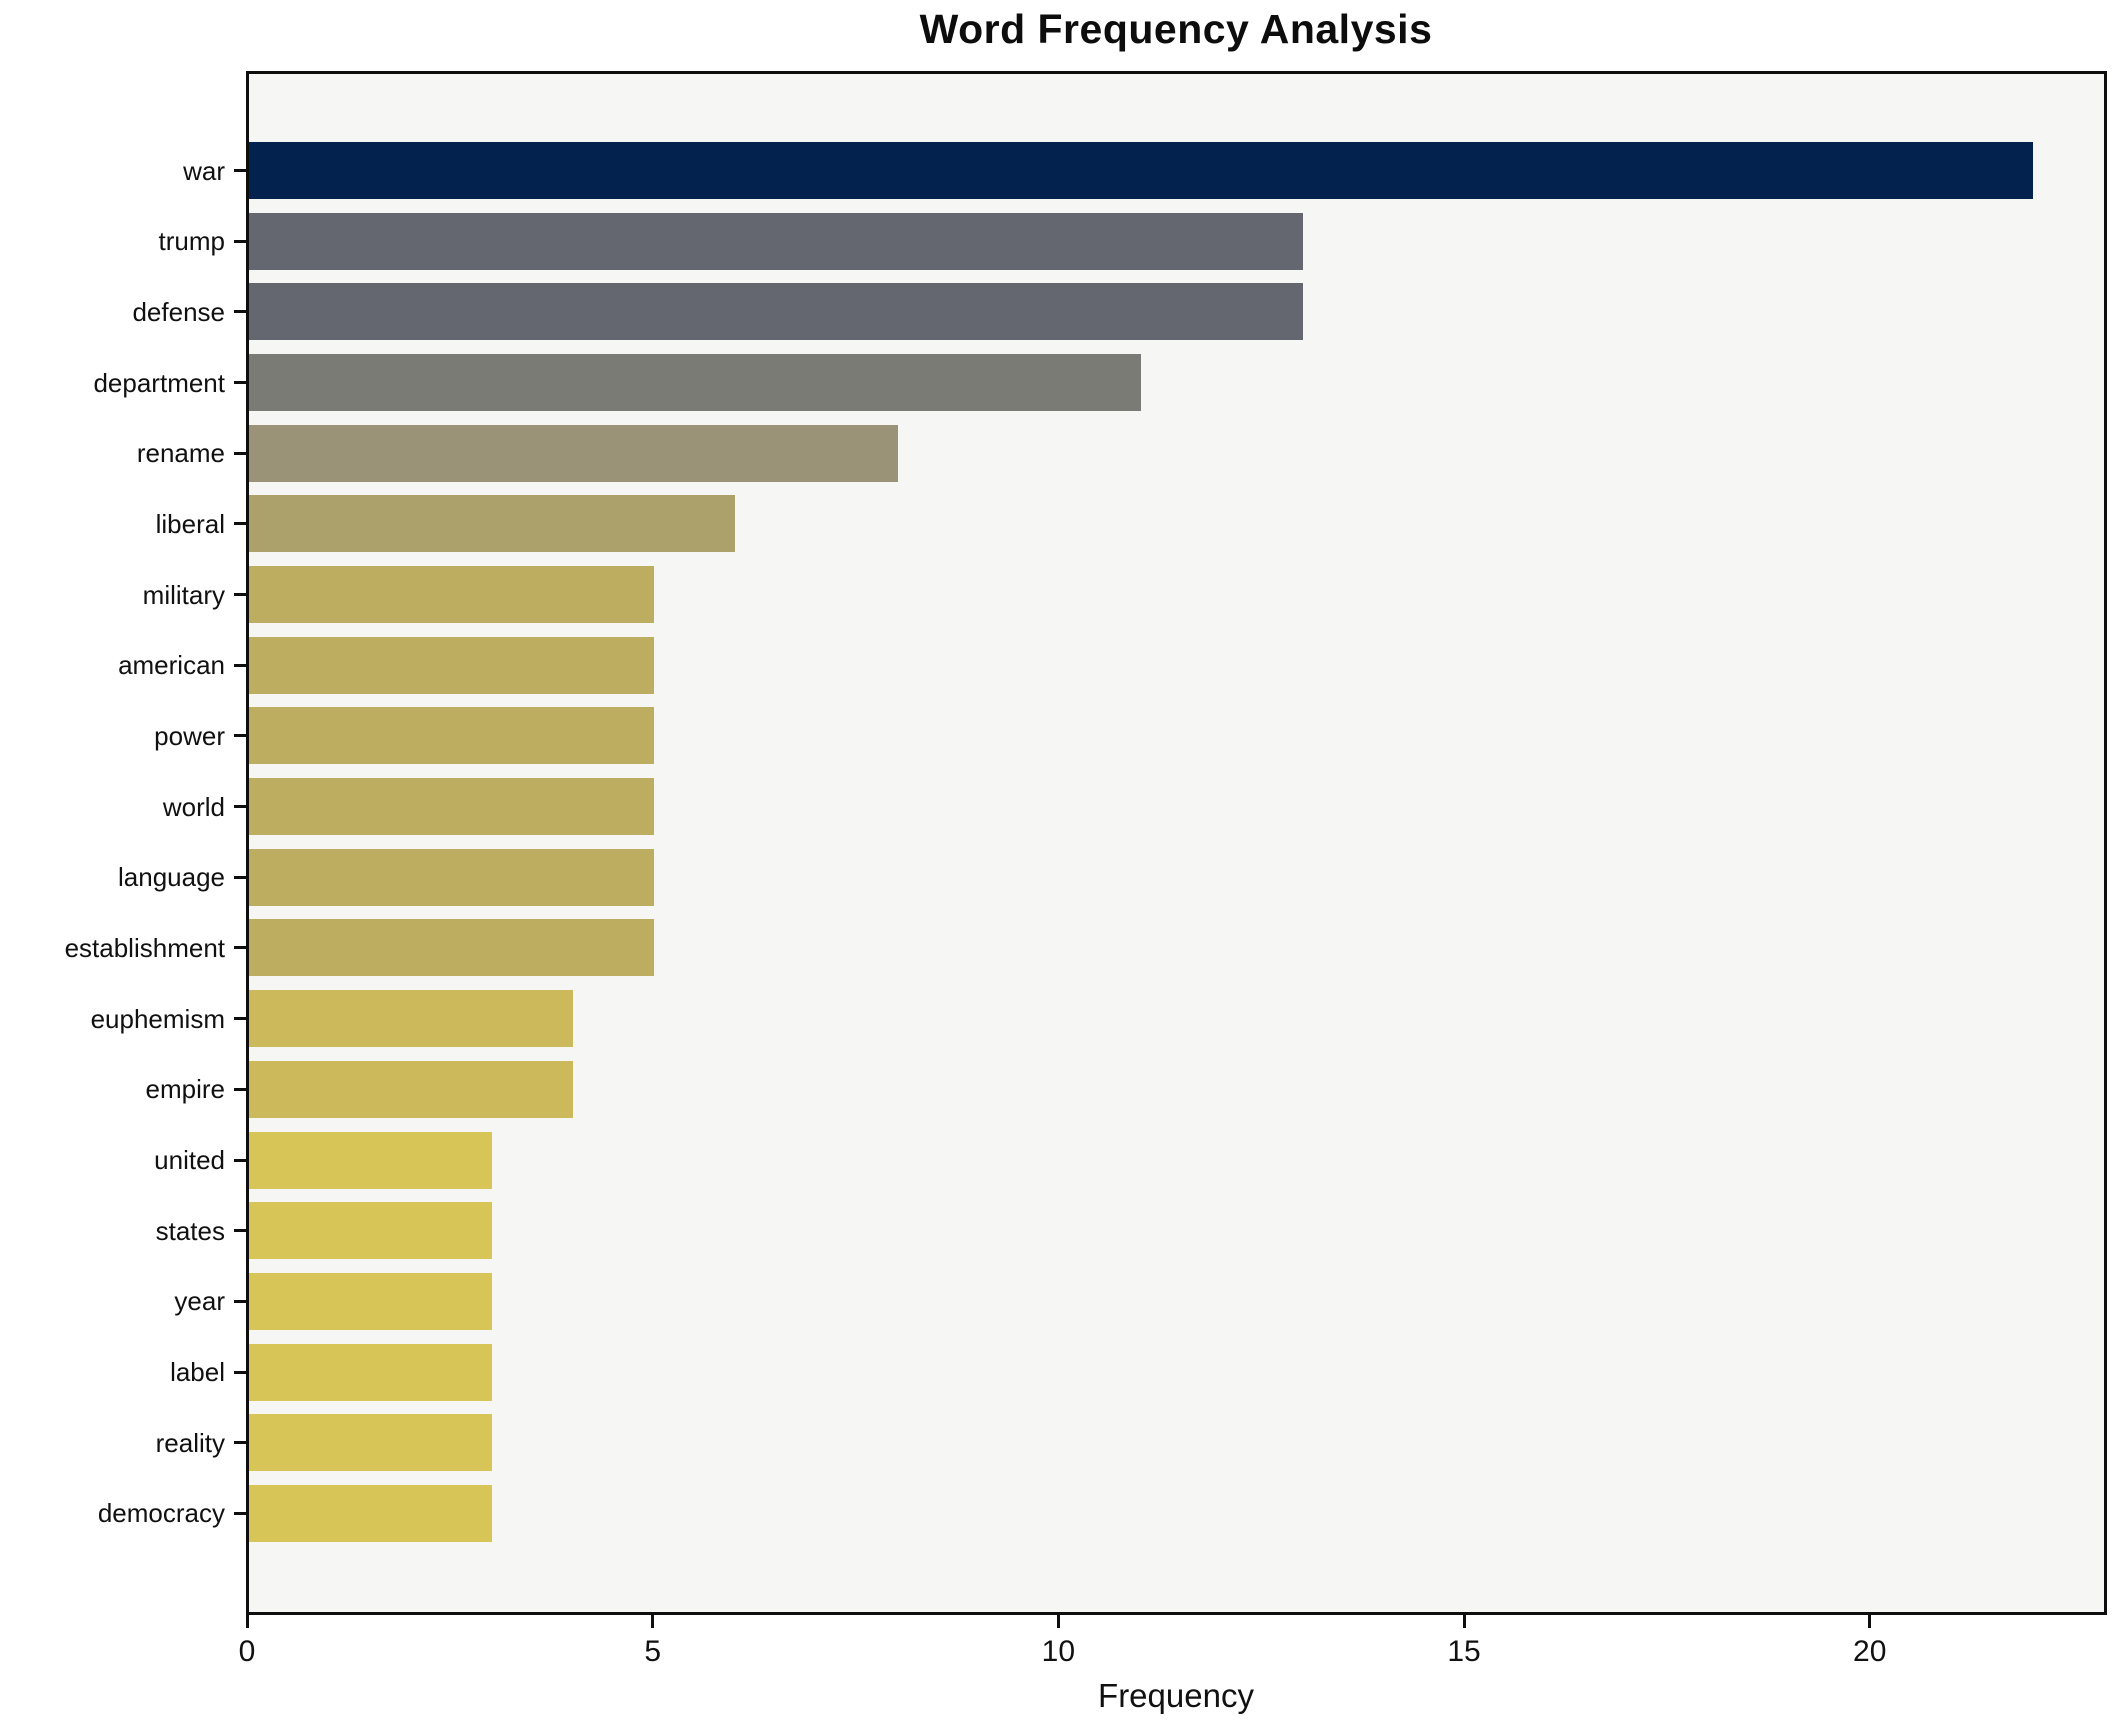  What do you see at coordinates (451, 665) in the screenshot?
I see `bar-american` at bounding box center [451, 665].